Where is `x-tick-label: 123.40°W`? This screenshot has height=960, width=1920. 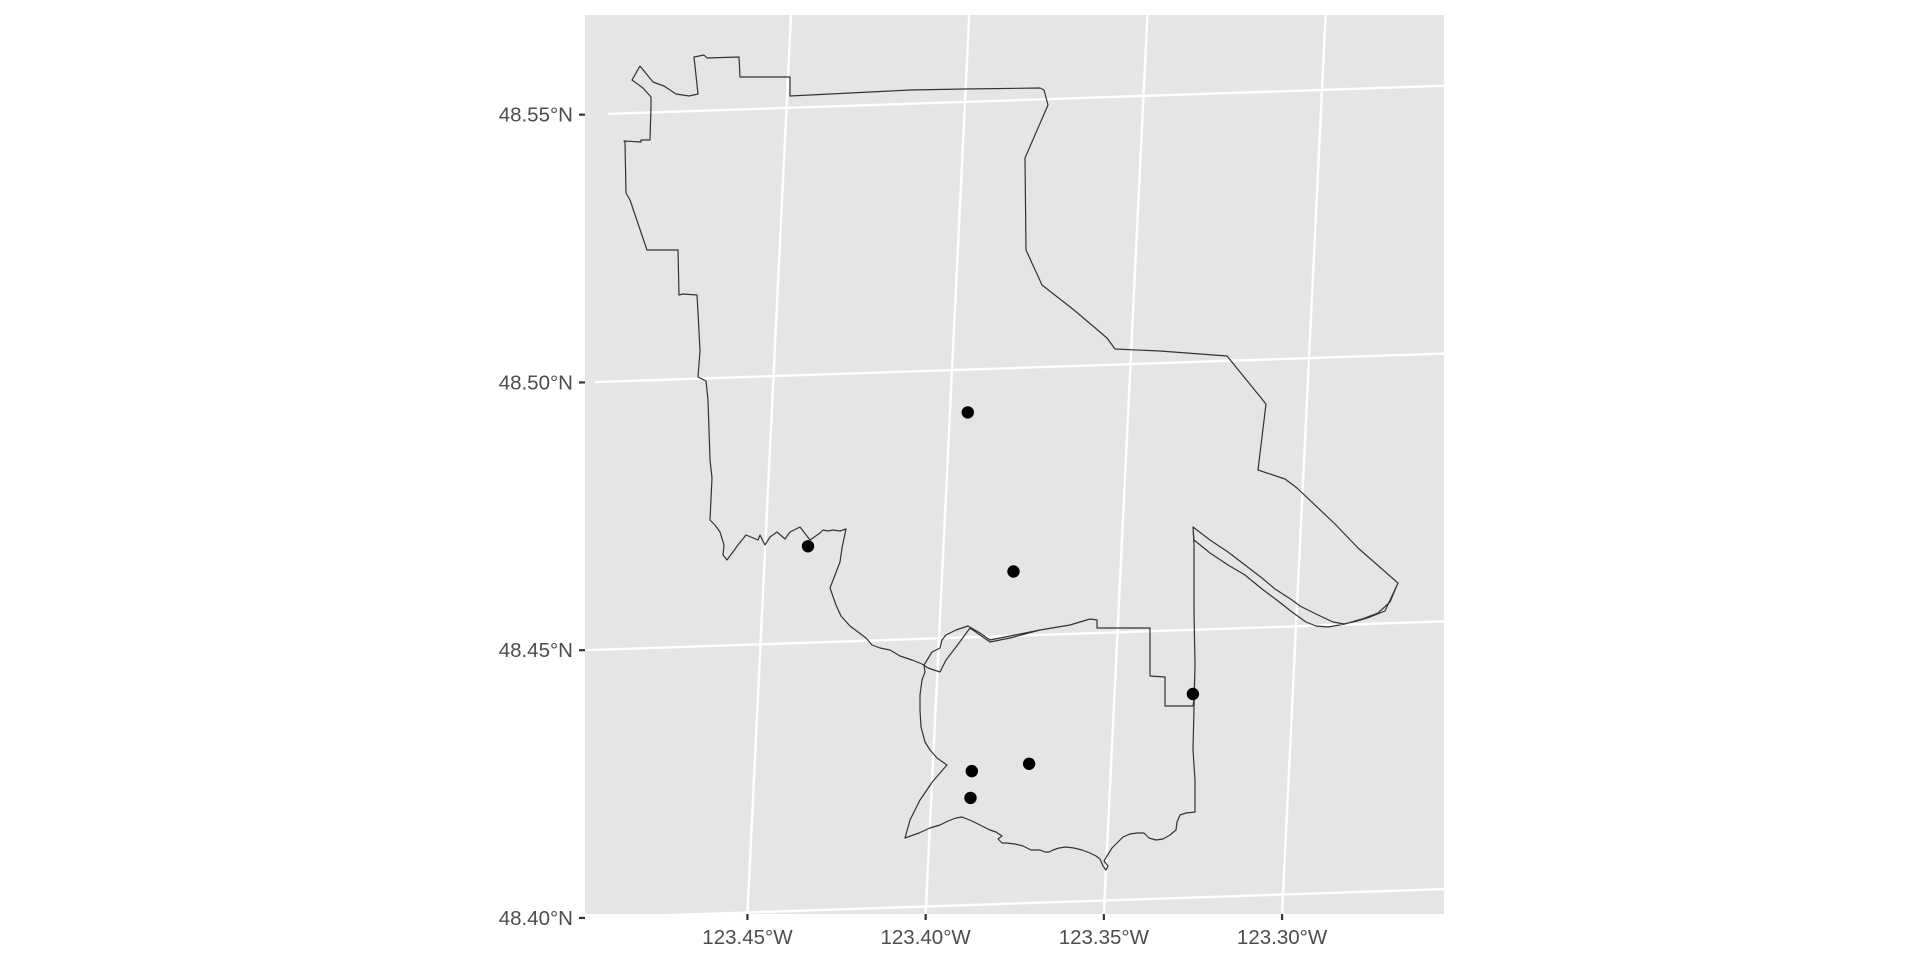
x-tick-label: 123.40°W is located at coordinates (926, 937).